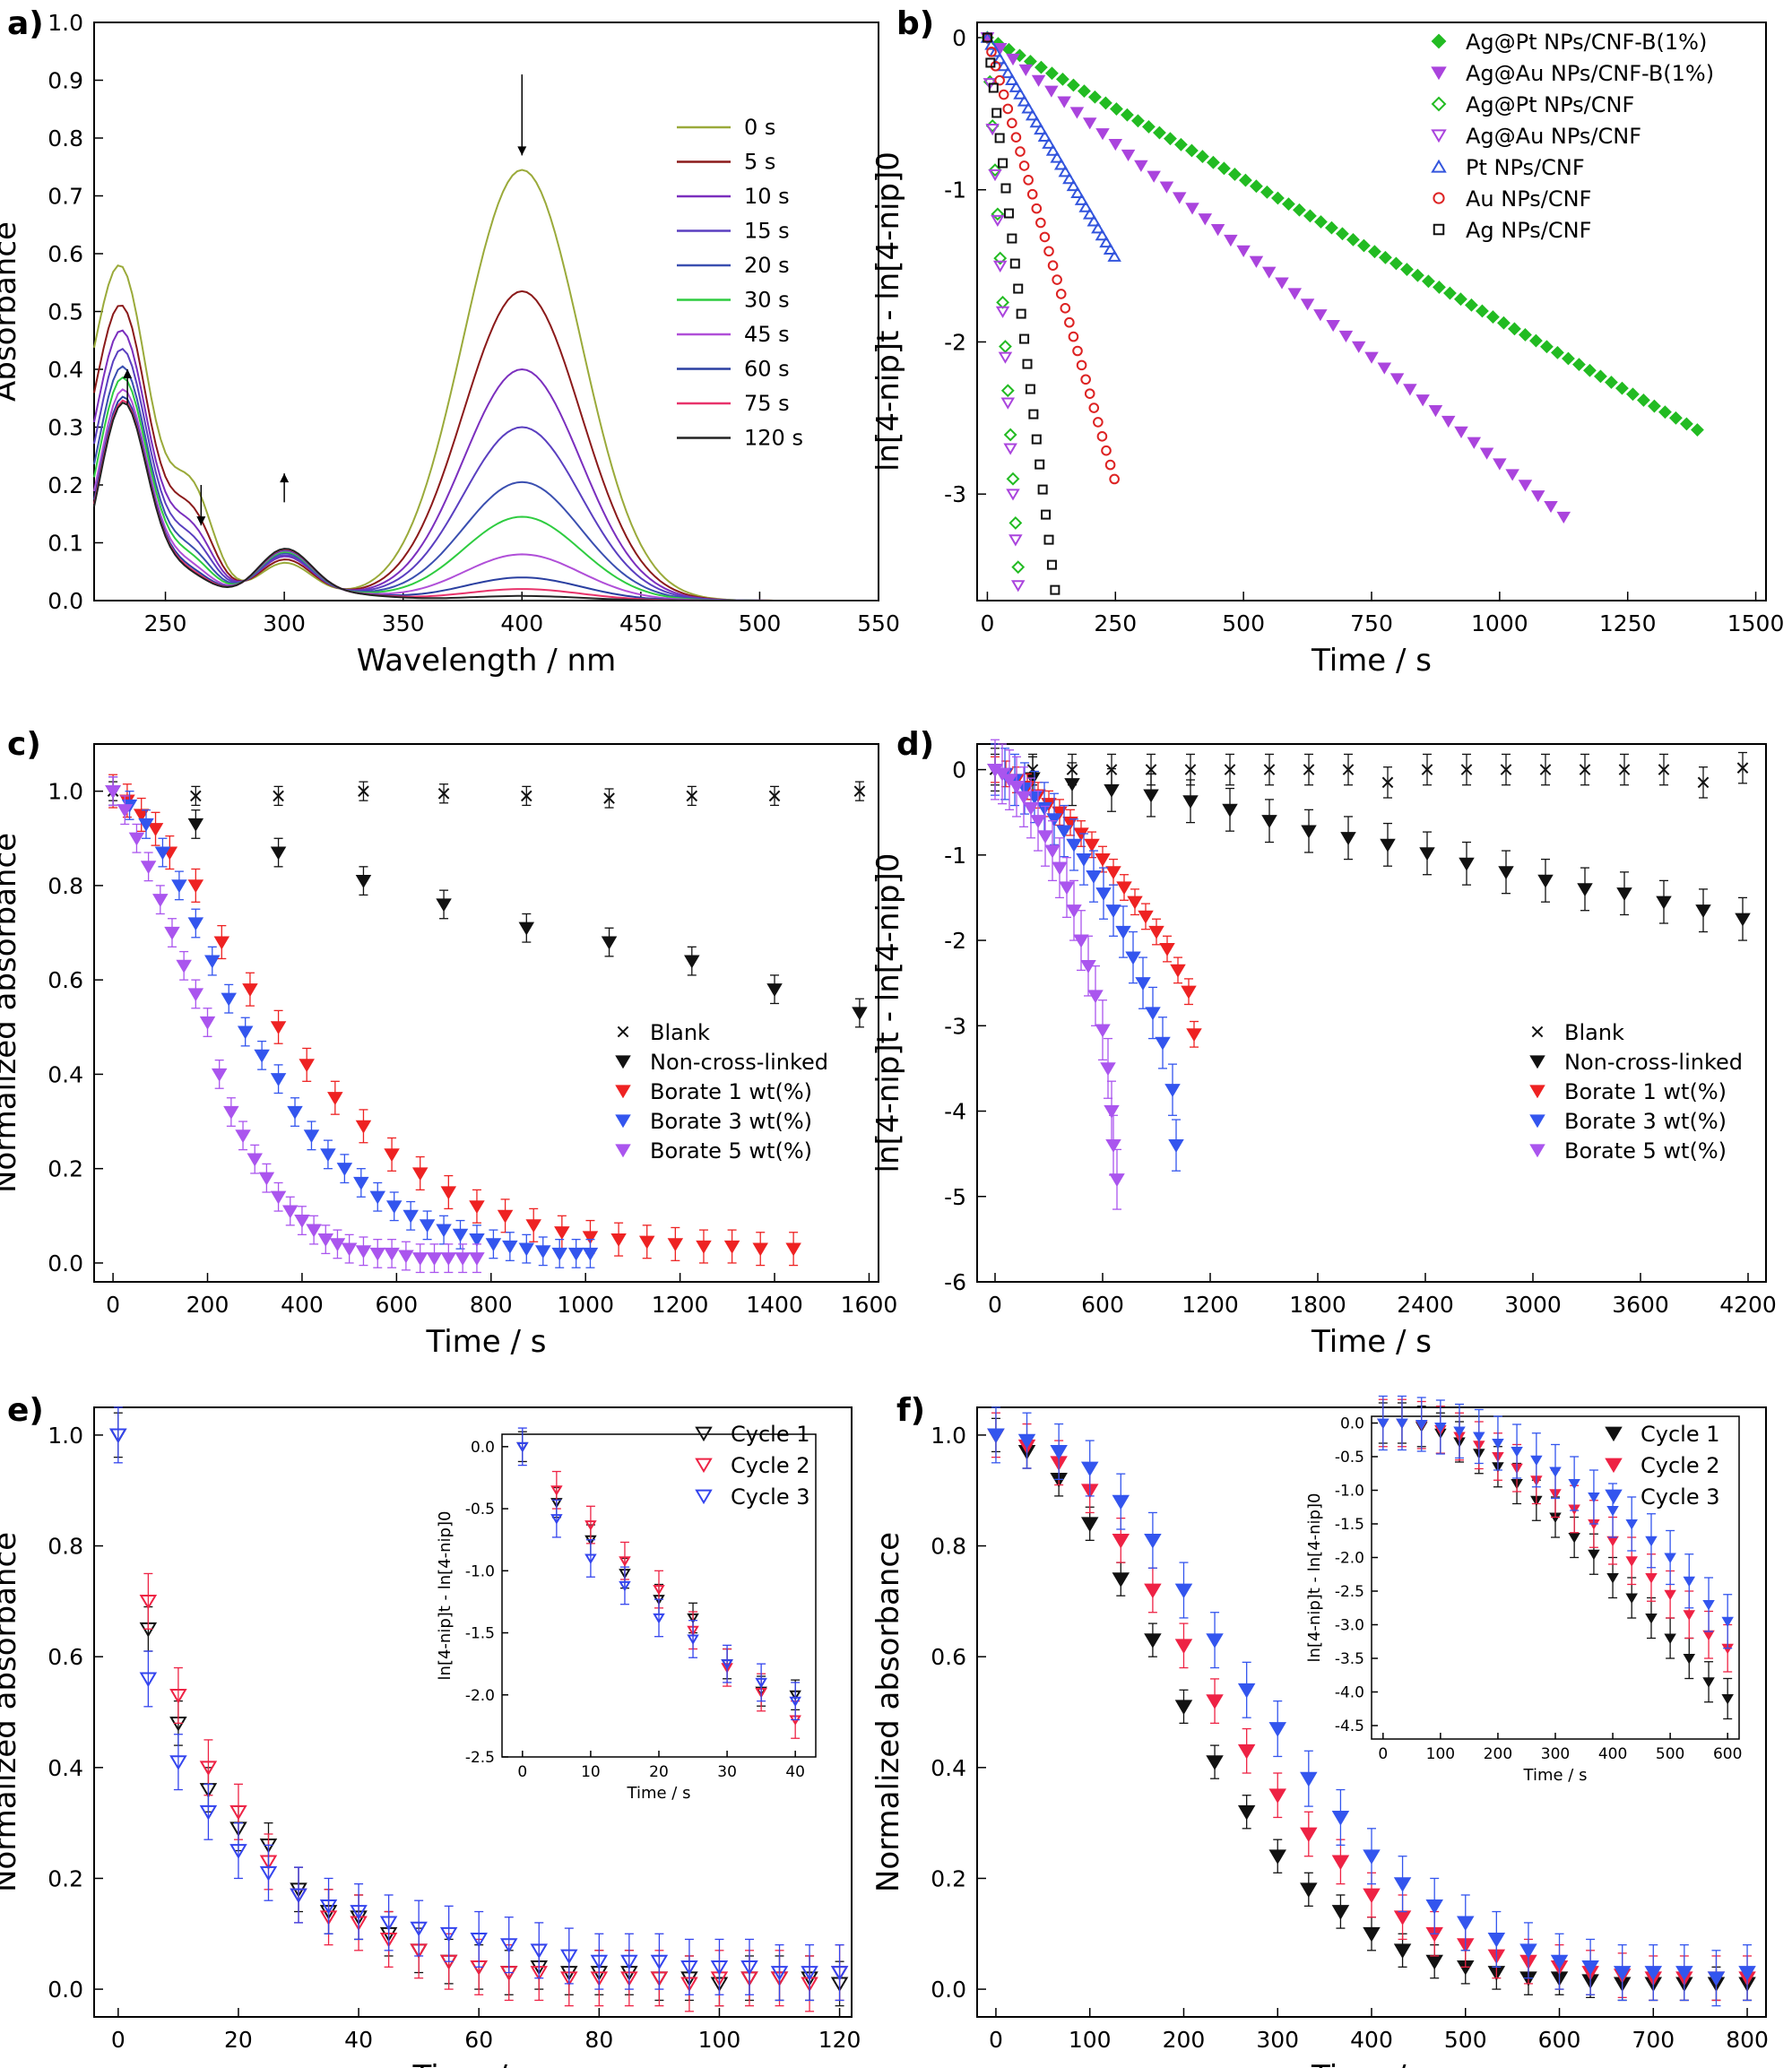 The image size is (1792, 2068). I want to click on legend-label: Non-cross-linked, so click(739, 1063).